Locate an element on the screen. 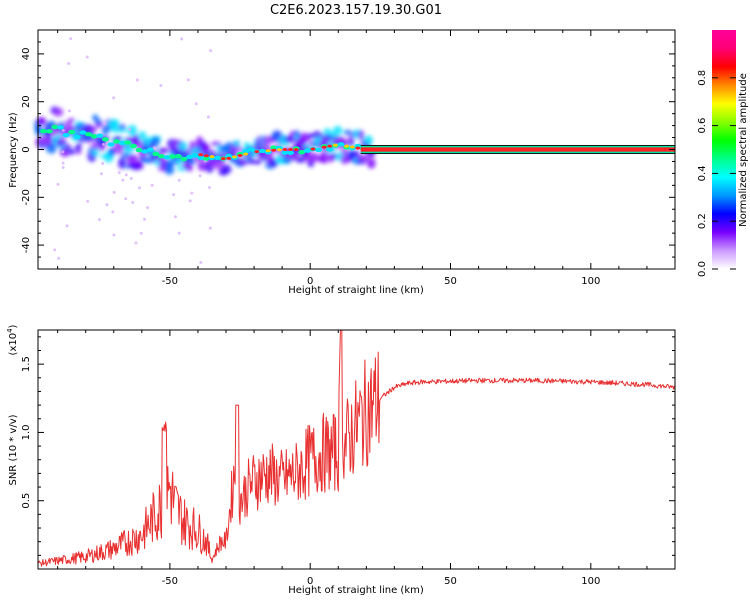 The image size is (750, 600). x-tick-label: 50 is located at coordinates (450, 281).